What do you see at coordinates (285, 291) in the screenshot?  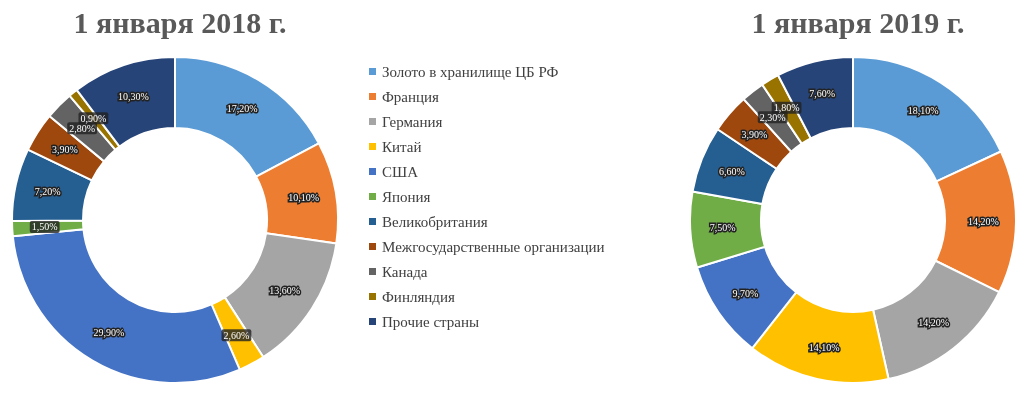 I see `data-label: 13,60%` at bounding box center [285, 291].